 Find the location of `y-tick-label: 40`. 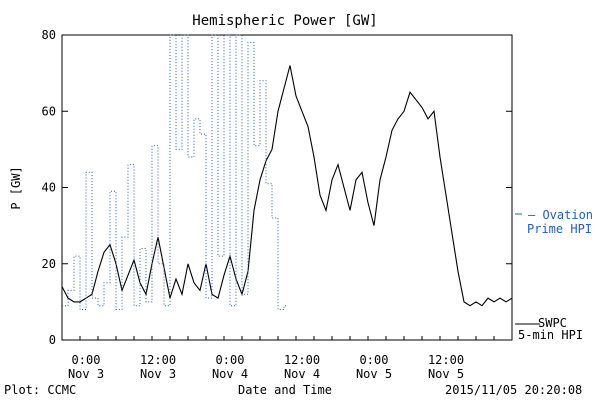

y-tick-label: 40 is located at coordinates (49, 188).